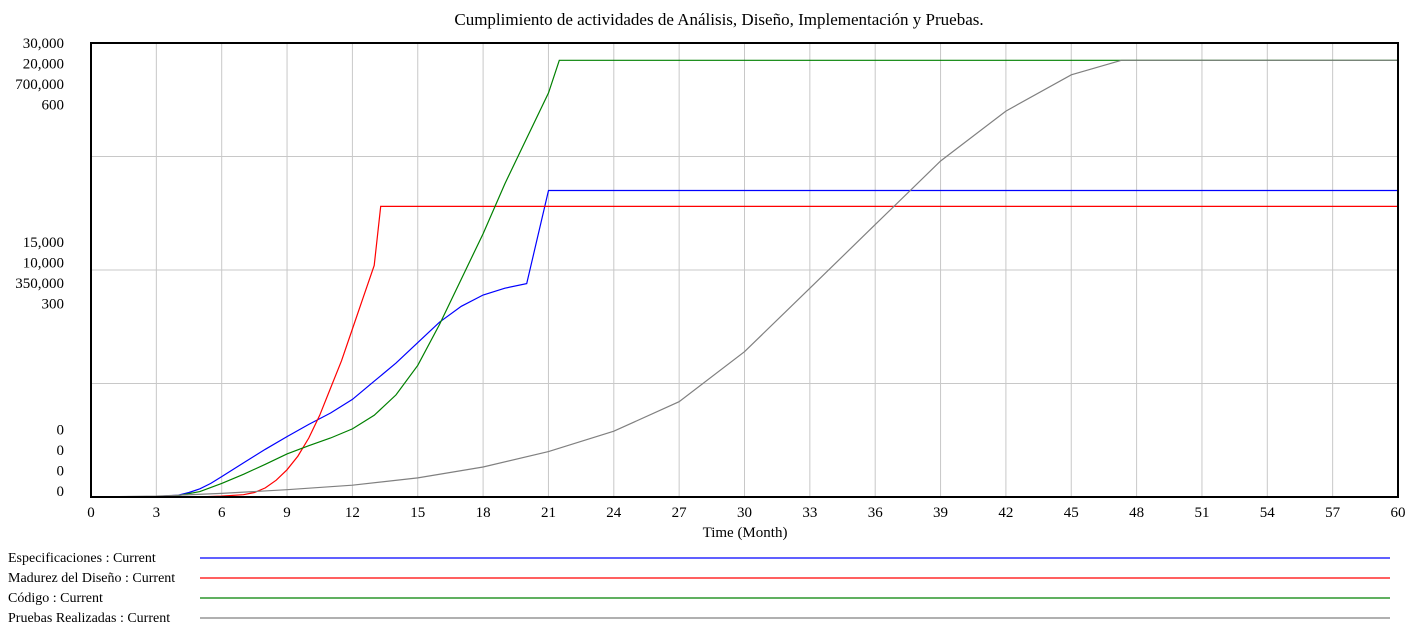  I want to click on y-tick-label-2-0: 0, so click(61, 431).